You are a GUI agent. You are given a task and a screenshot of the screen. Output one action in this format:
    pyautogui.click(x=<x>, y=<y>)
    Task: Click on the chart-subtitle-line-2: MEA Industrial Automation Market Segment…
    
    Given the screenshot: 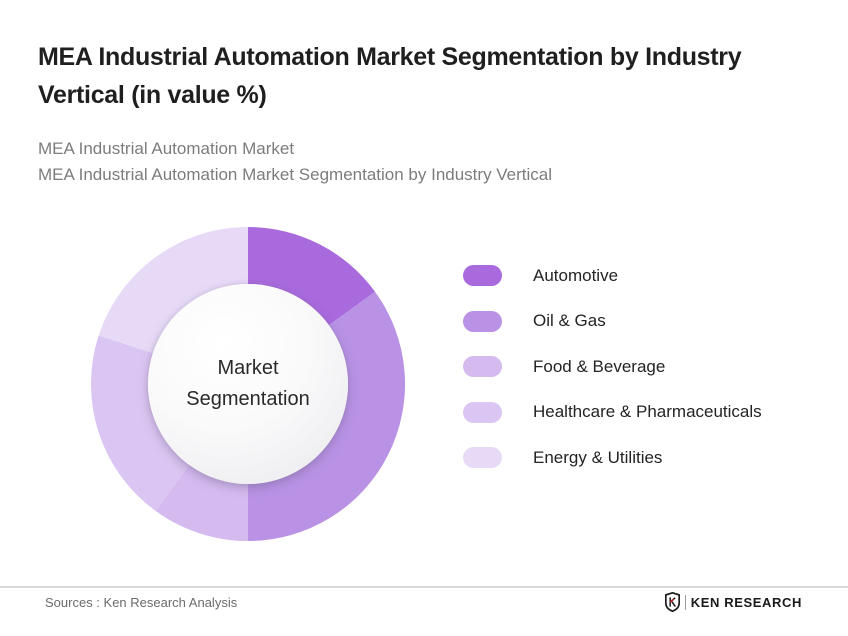 What is the action you would take?
    pyautogui.click(x=295, y=174)
    